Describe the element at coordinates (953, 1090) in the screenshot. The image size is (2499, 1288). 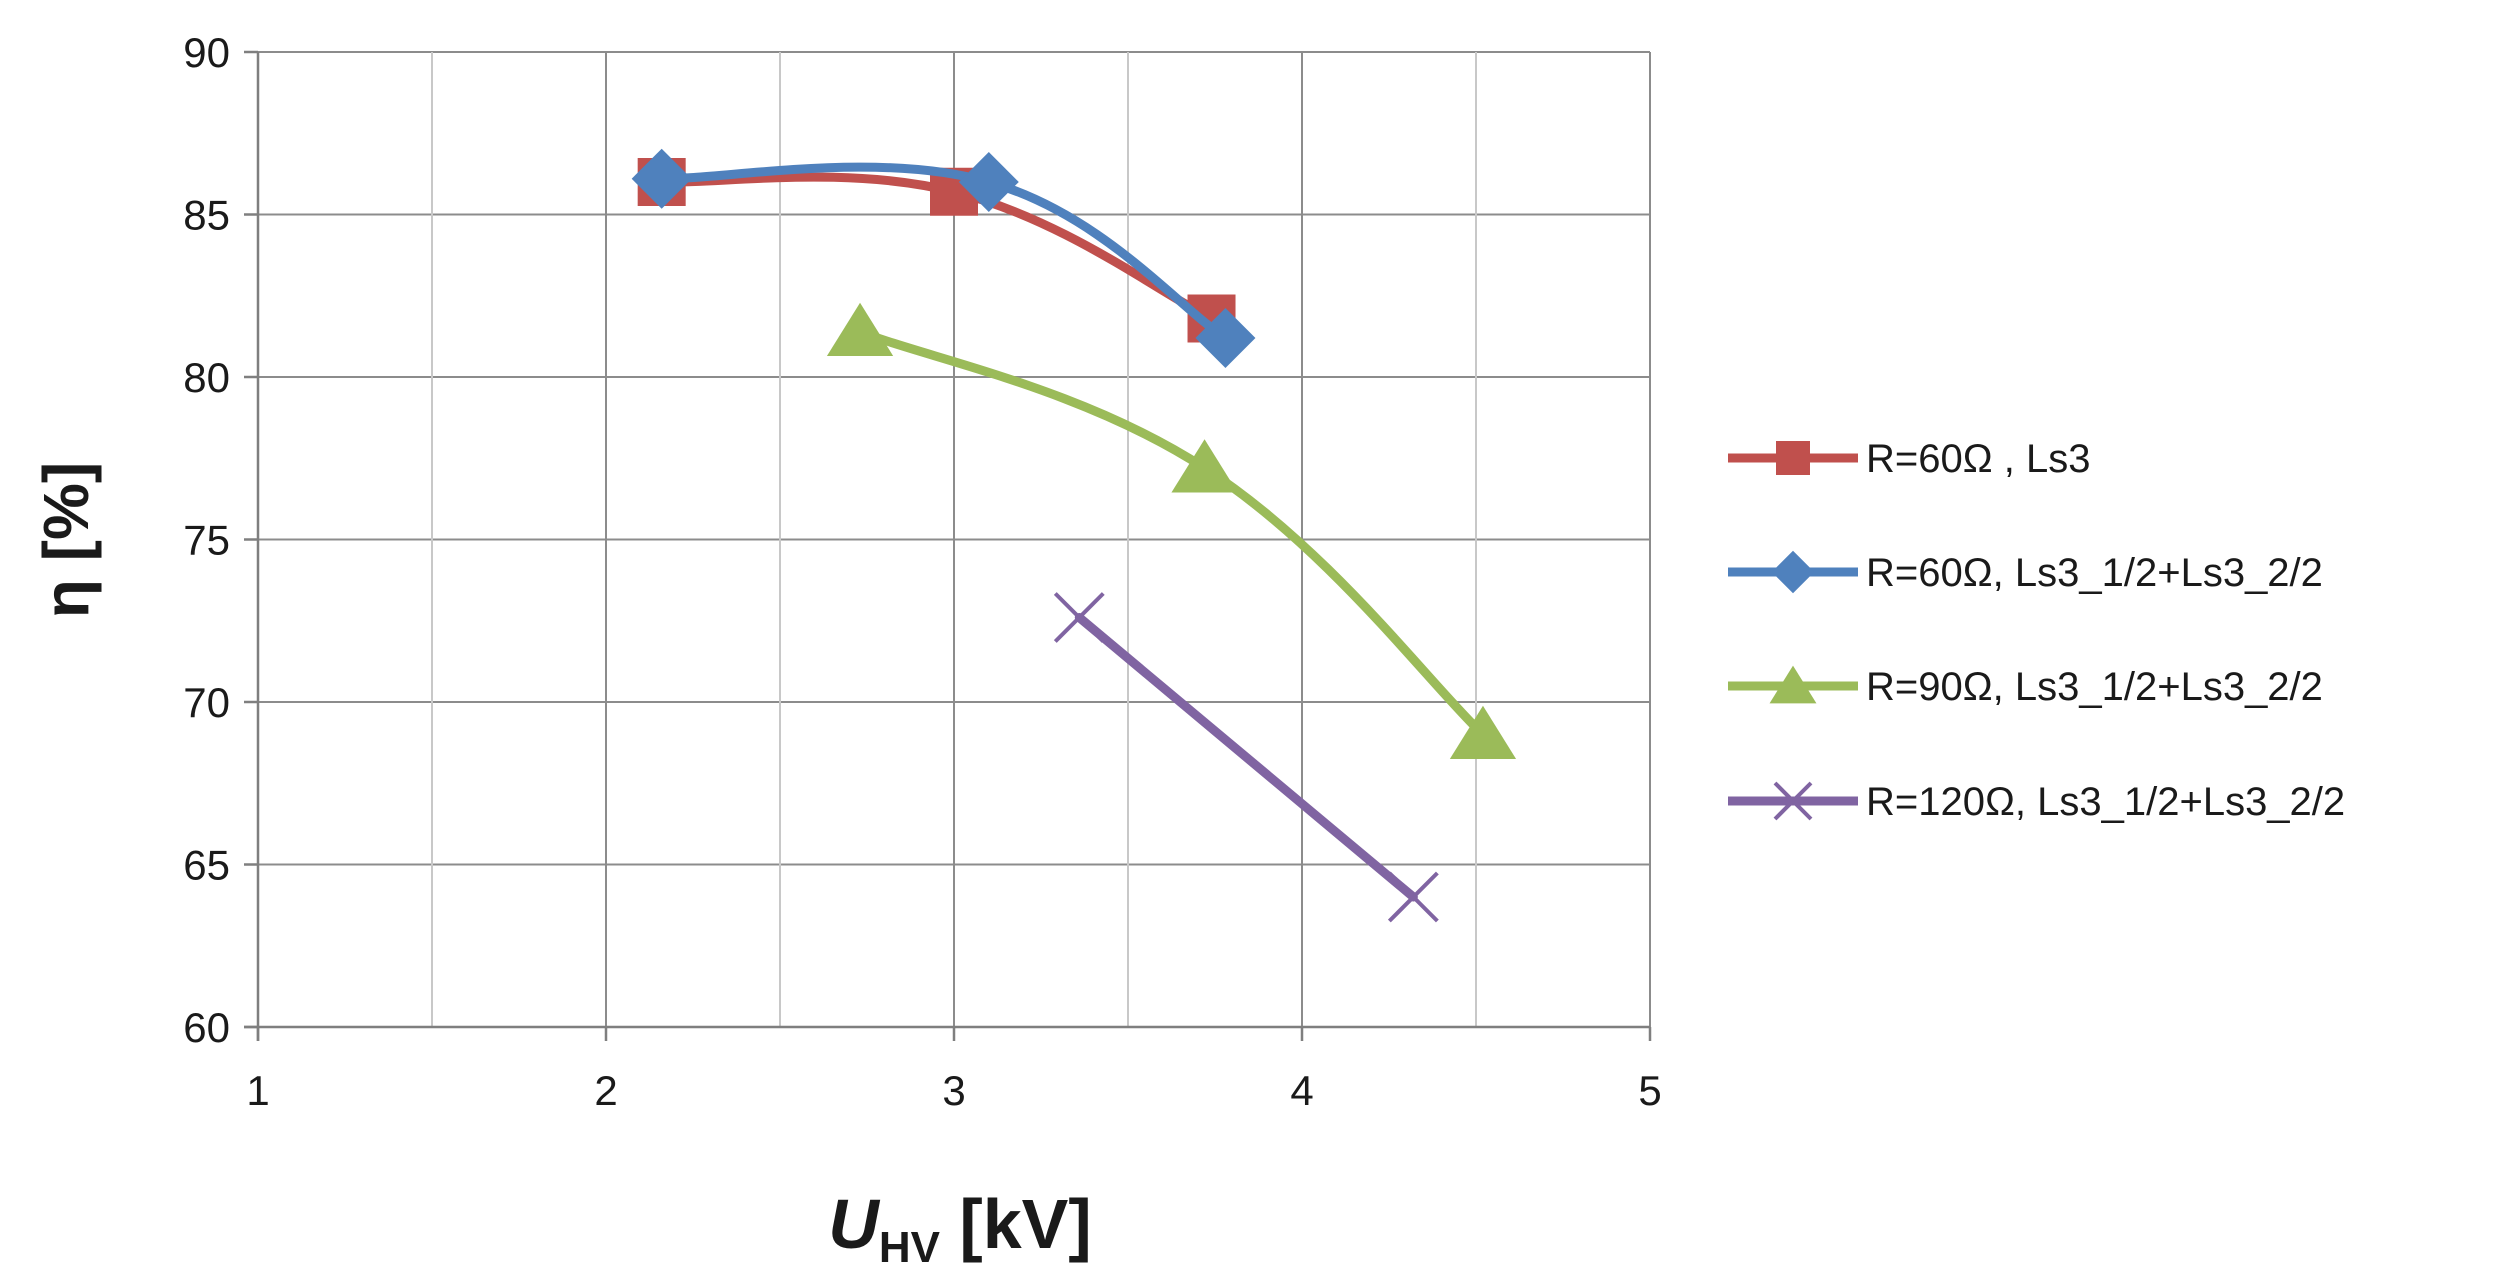
I see `x-tick-label: 3` at that location.